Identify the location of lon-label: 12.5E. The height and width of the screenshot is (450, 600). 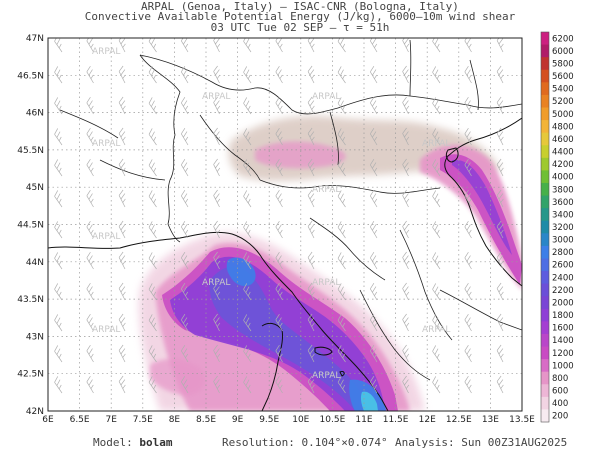
(459, 420).